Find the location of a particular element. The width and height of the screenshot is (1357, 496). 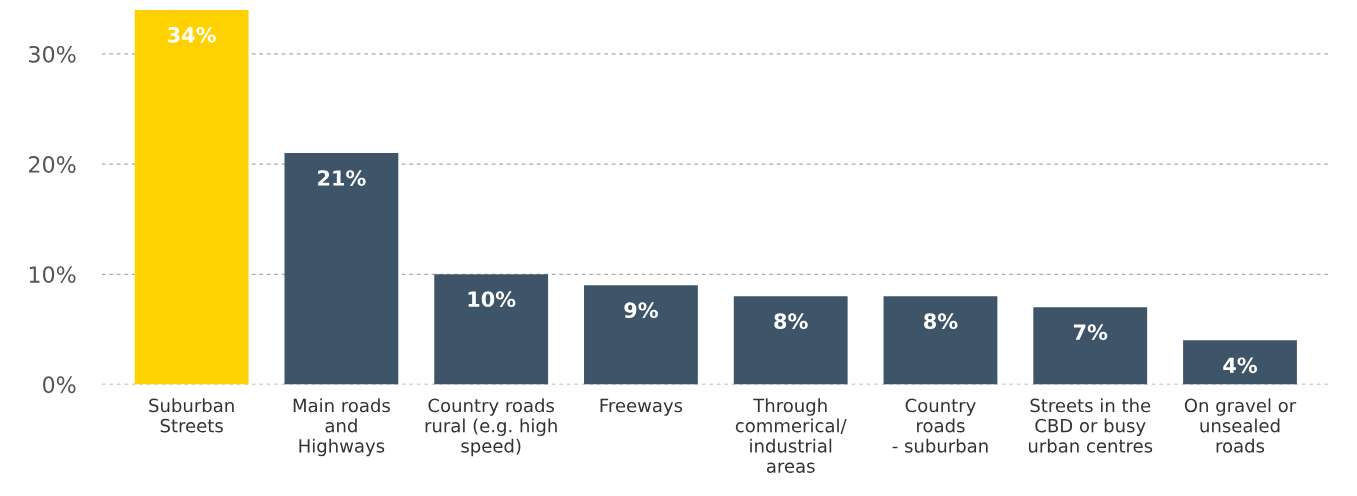

y-tick-label: 20% is located at coordinates (52, 164).